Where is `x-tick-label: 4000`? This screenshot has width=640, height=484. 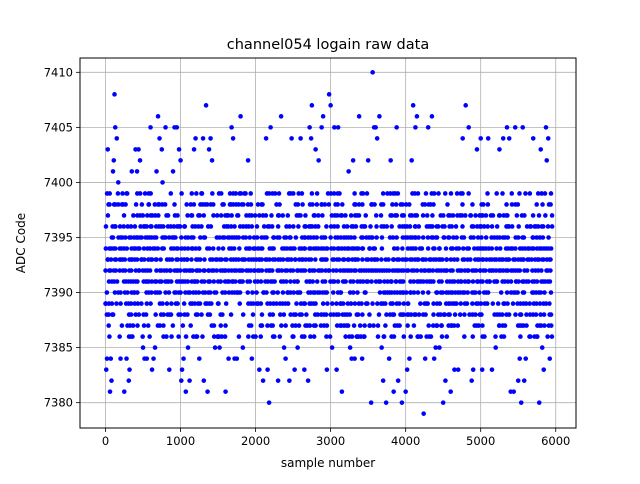 x-tick-label: 4000 is located at coordinates (405, 441).